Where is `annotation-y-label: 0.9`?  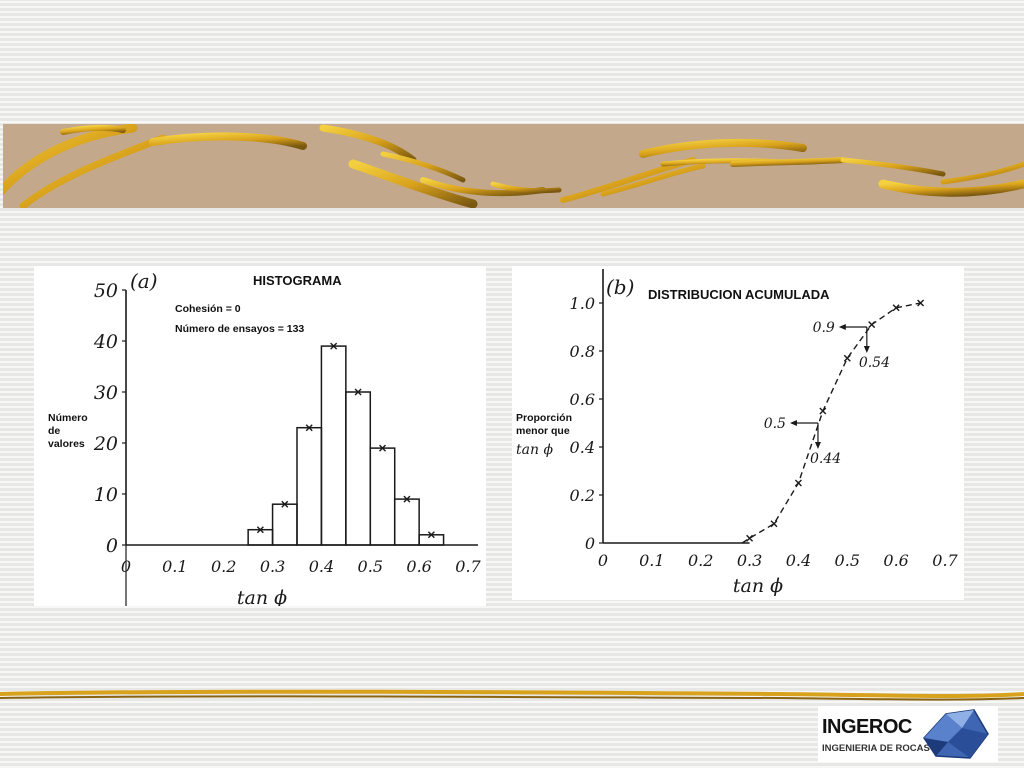 annotation-y-label: 0.9 is located at coordinates (824, 328).